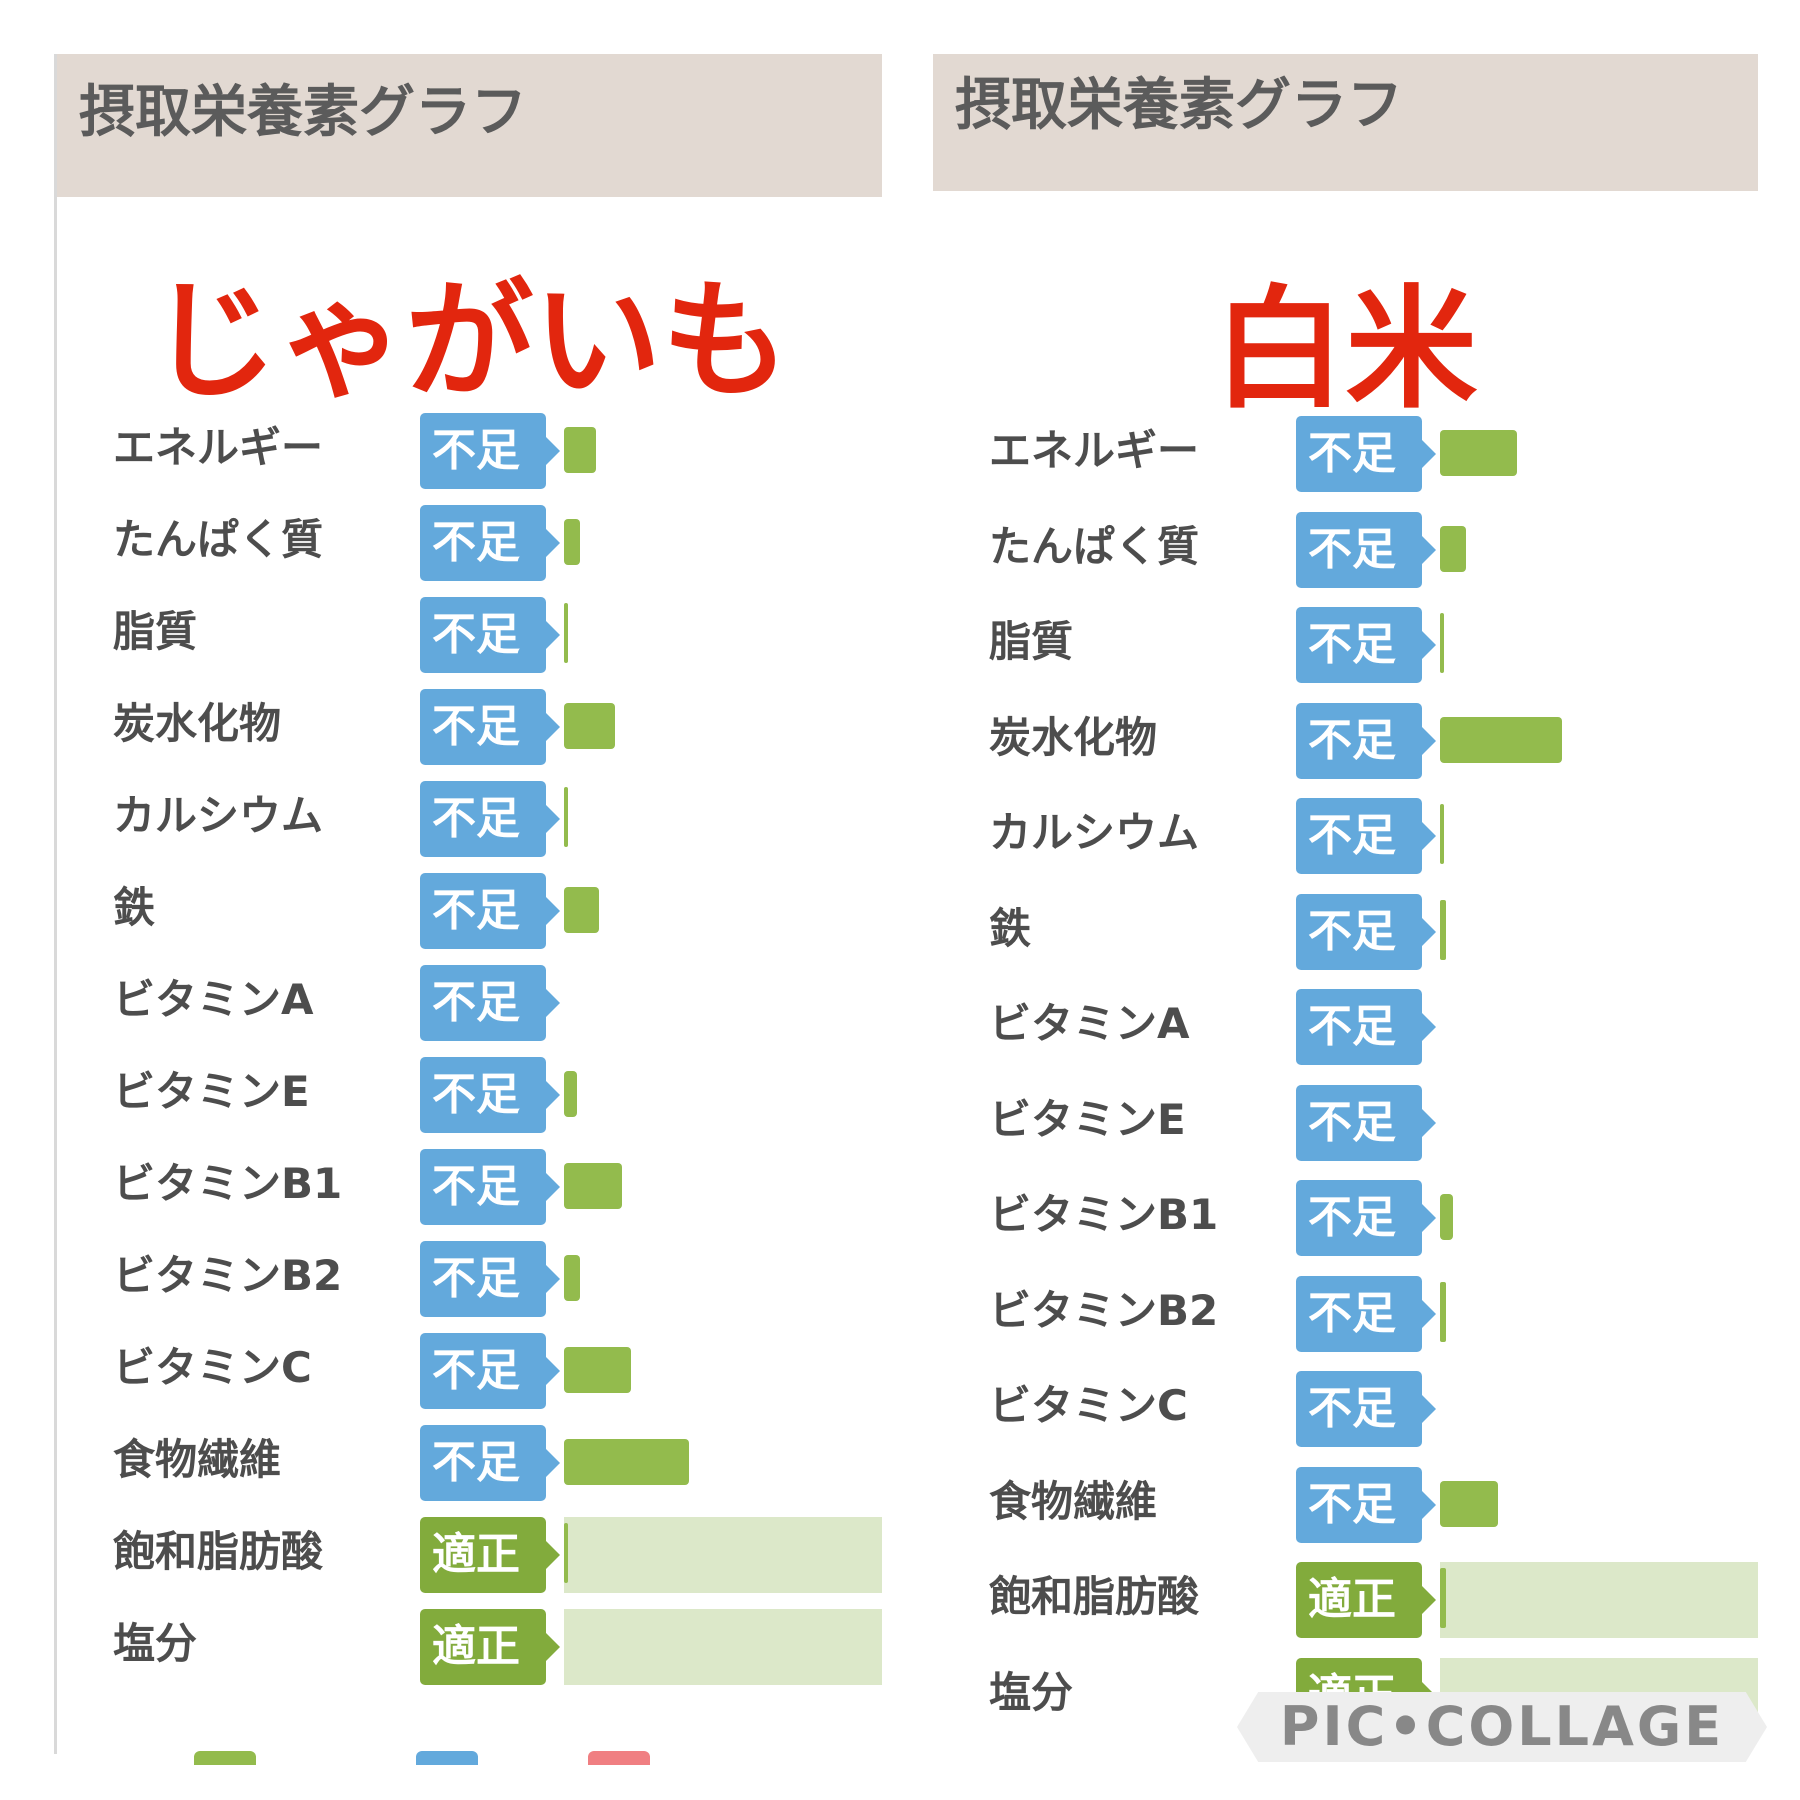 The width and height of the screenshot is (1800, 1800). I want to click on nutrient-row: 飽和脂肪酸 適正, so click(469, 1559).